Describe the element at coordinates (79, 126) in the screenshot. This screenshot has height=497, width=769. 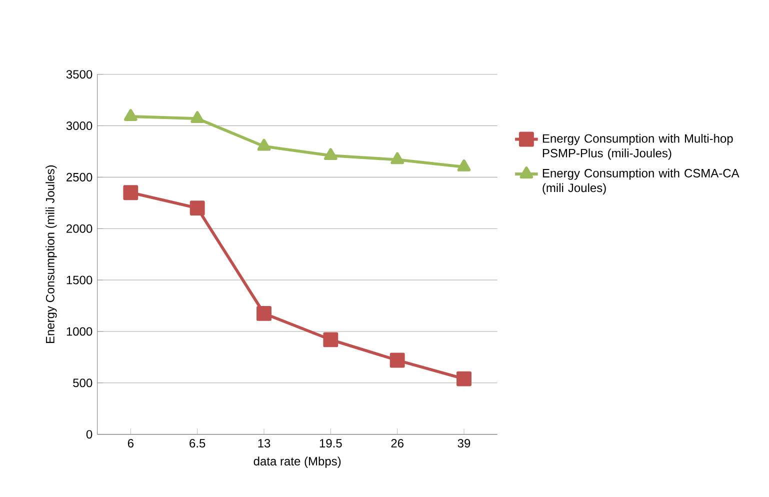
I see `y-tick-label: 3000` at that location.